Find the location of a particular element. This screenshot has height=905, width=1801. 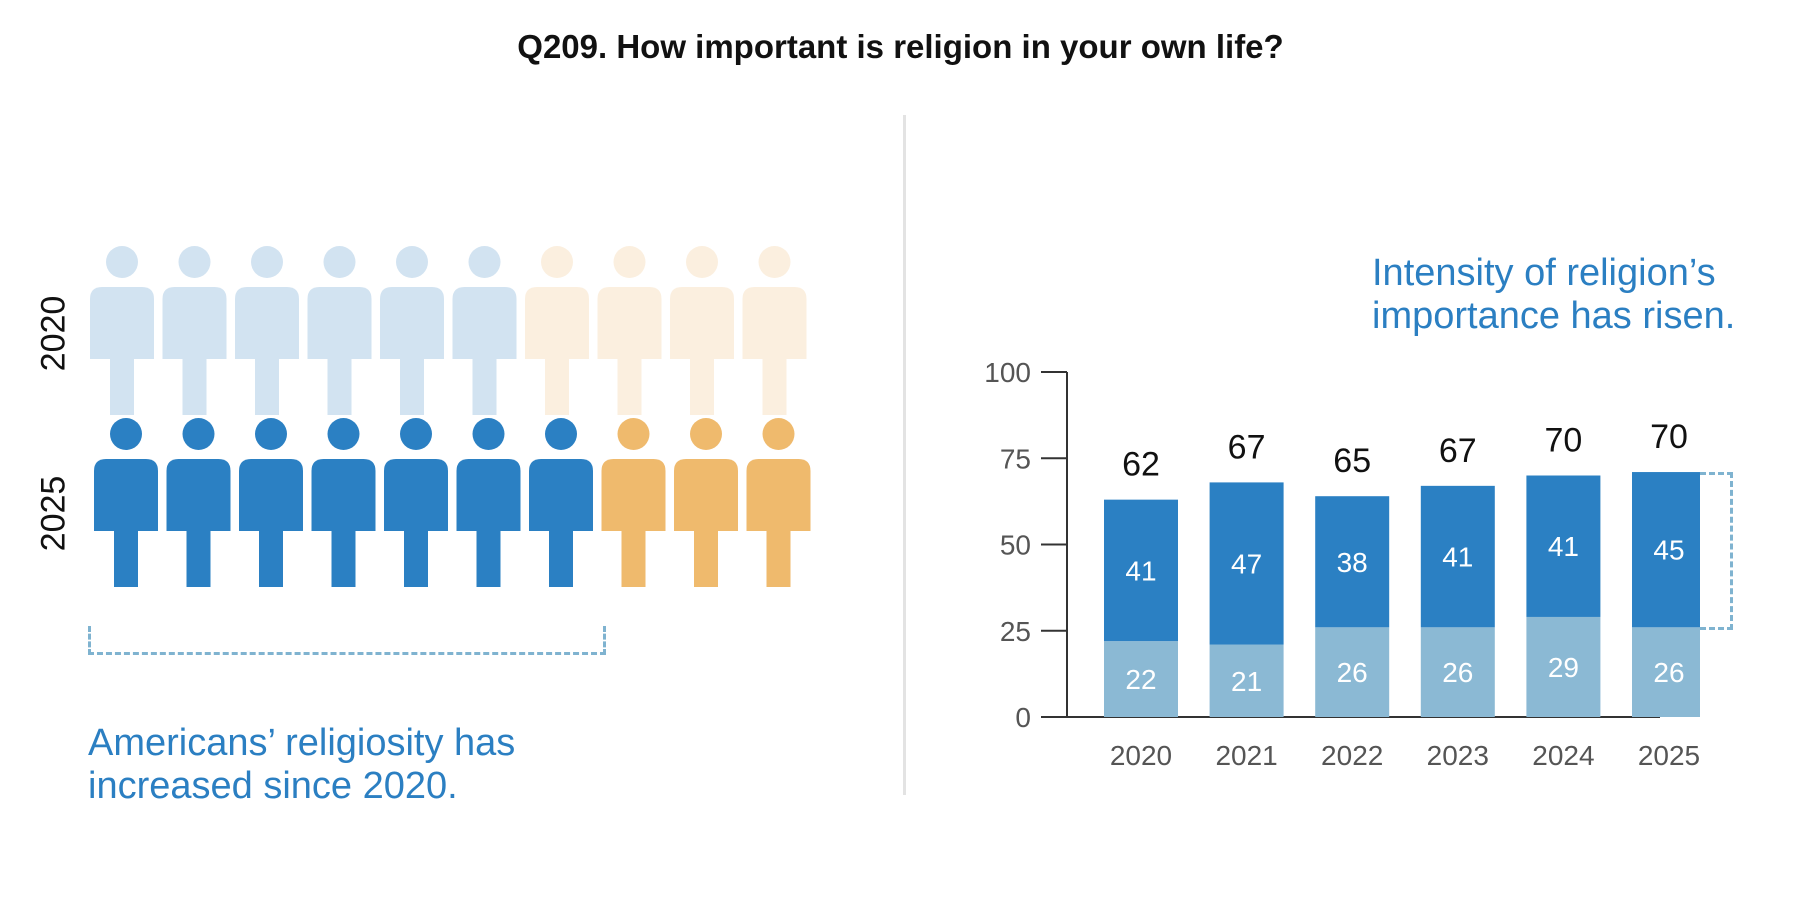

pictogram-bracket is located at coordinates (347, 640).